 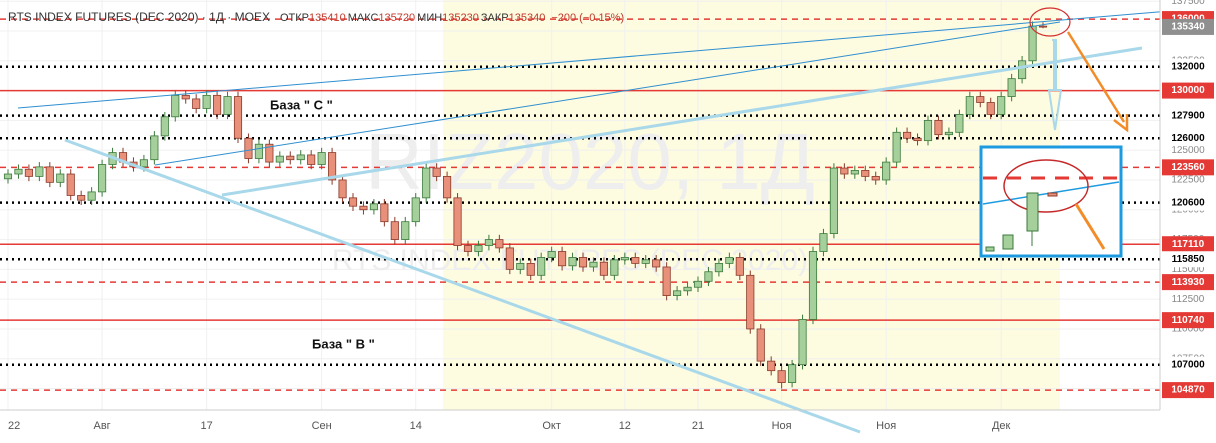 I want to click on last-price-label: 135340, so click(x=1188, y=27).